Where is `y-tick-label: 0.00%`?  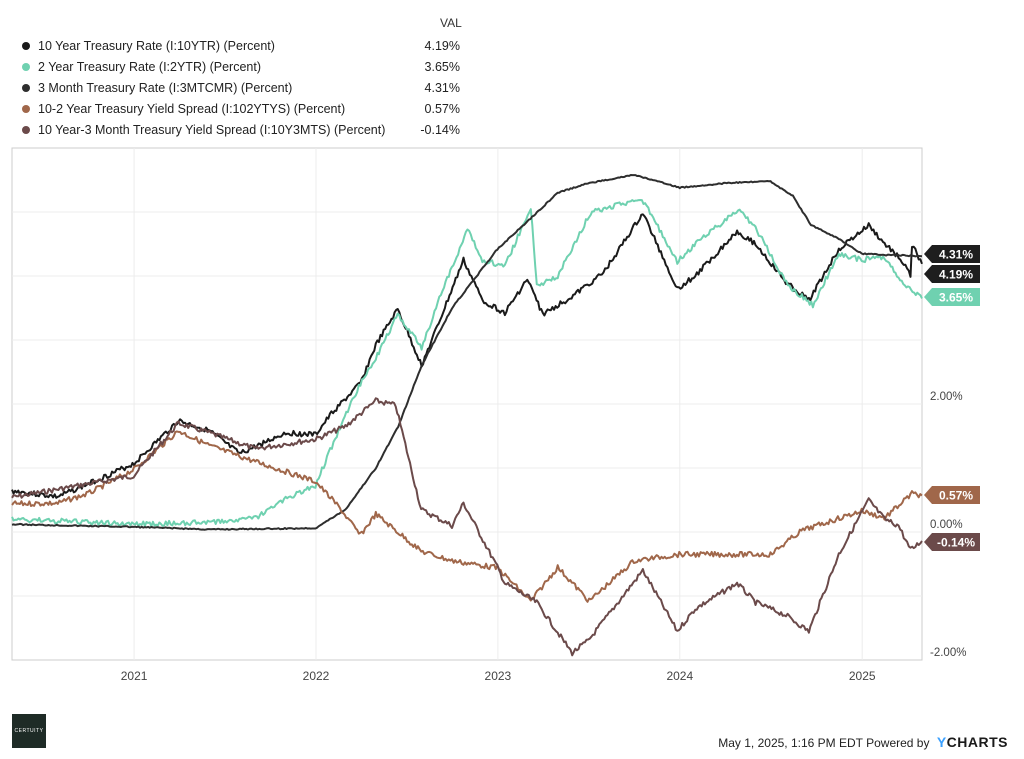
y-tick-label: 0.00% is located at coordinates (946, 525).